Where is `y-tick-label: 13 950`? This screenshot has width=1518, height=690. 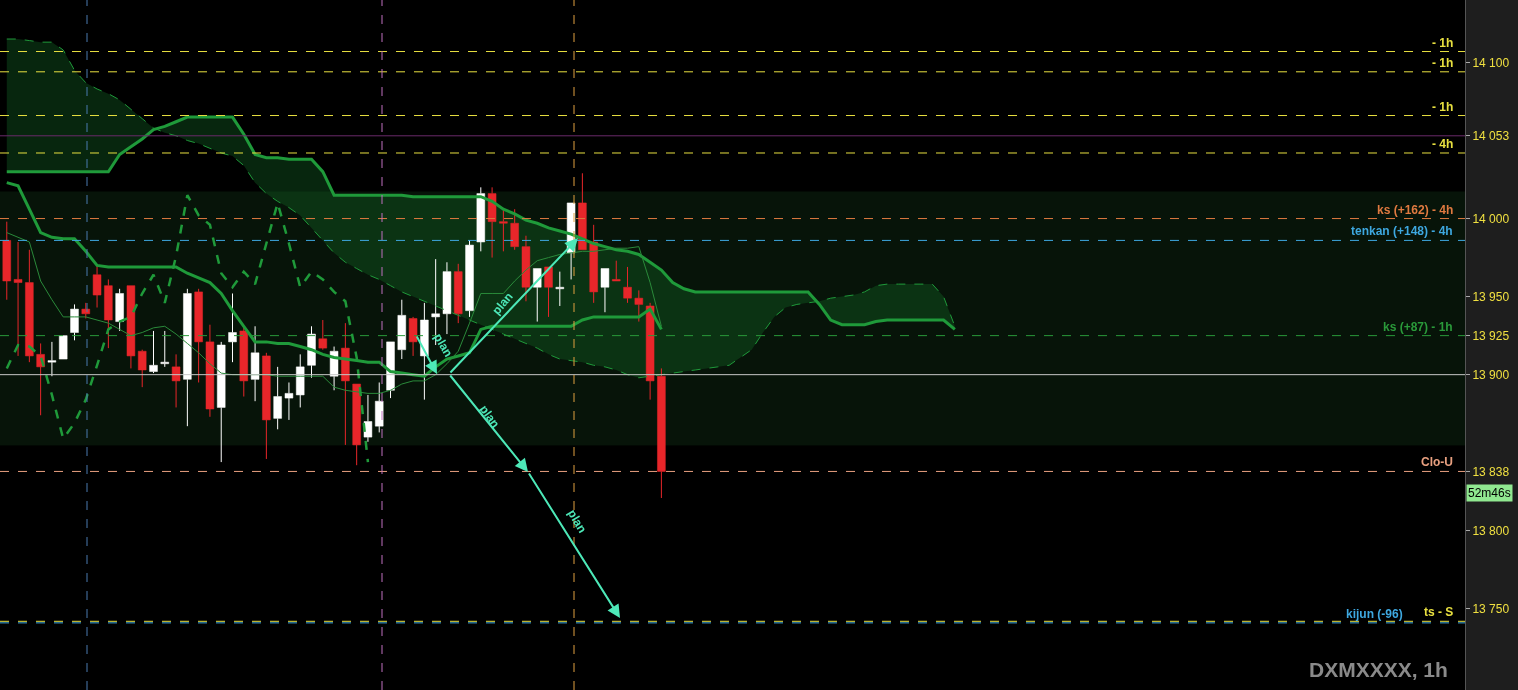 y-tick-label: 13 950 is located at coordinates (1491, 296).